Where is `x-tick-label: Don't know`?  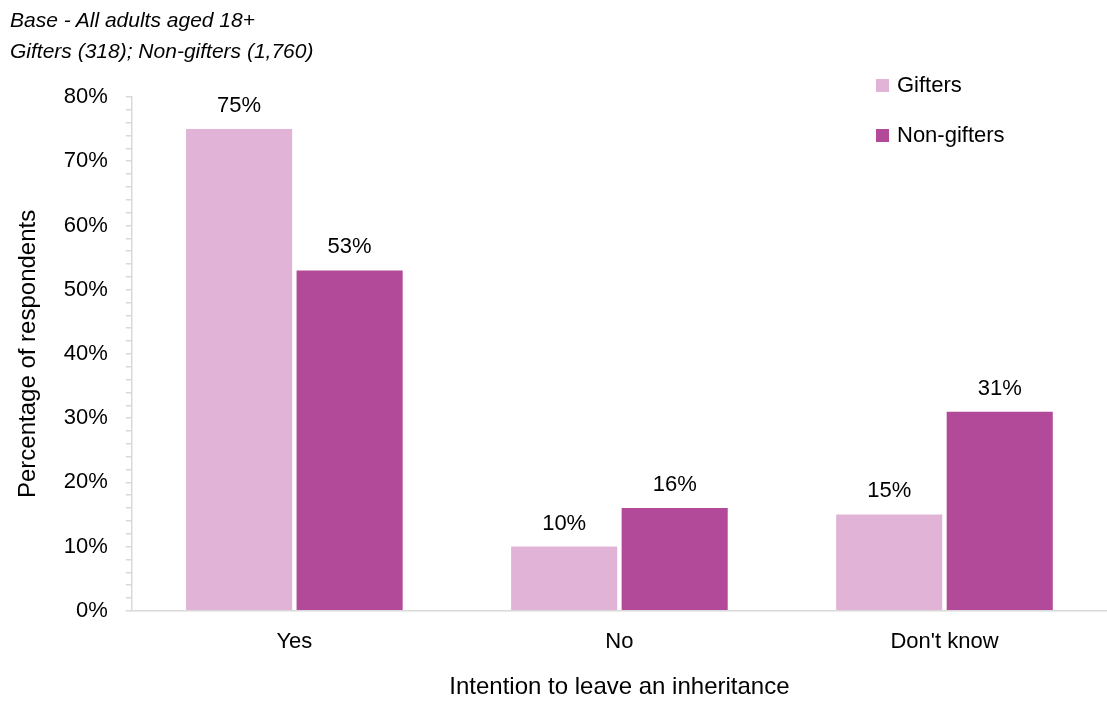 x-tick-label: Don't know is located at coordinates (944, 641).